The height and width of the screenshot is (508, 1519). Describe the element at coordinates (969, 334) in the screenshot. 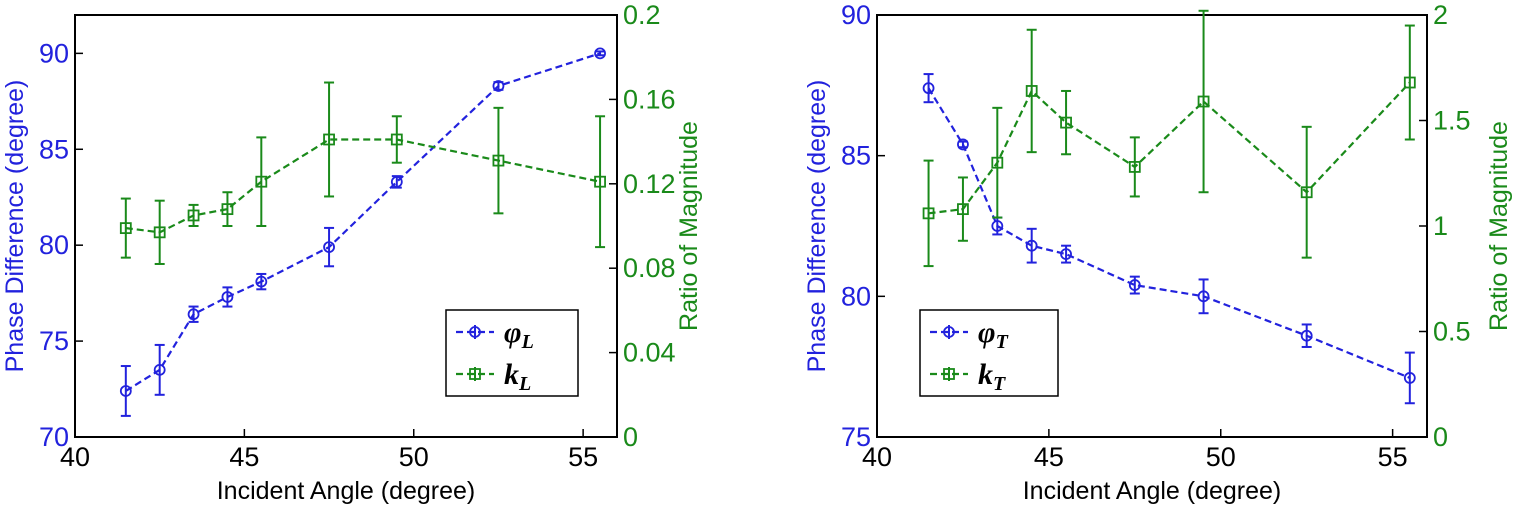

I see `legend-entry: φT` at that location.